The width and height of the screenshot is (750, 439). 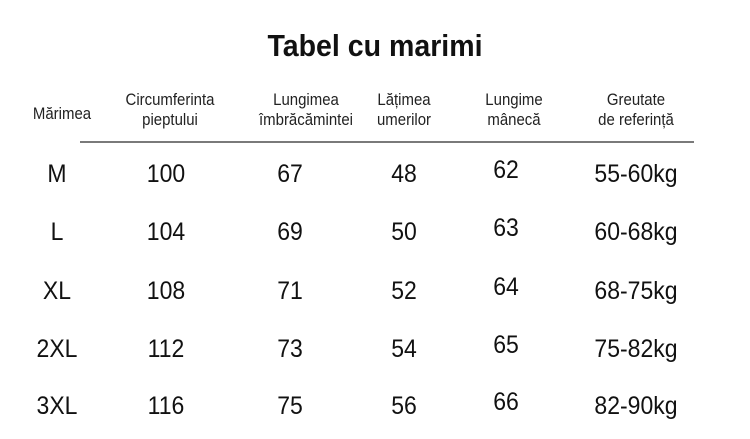 I want to click on column-header: Lungimea îmbrăcămintei, so click(x=306, y=109).